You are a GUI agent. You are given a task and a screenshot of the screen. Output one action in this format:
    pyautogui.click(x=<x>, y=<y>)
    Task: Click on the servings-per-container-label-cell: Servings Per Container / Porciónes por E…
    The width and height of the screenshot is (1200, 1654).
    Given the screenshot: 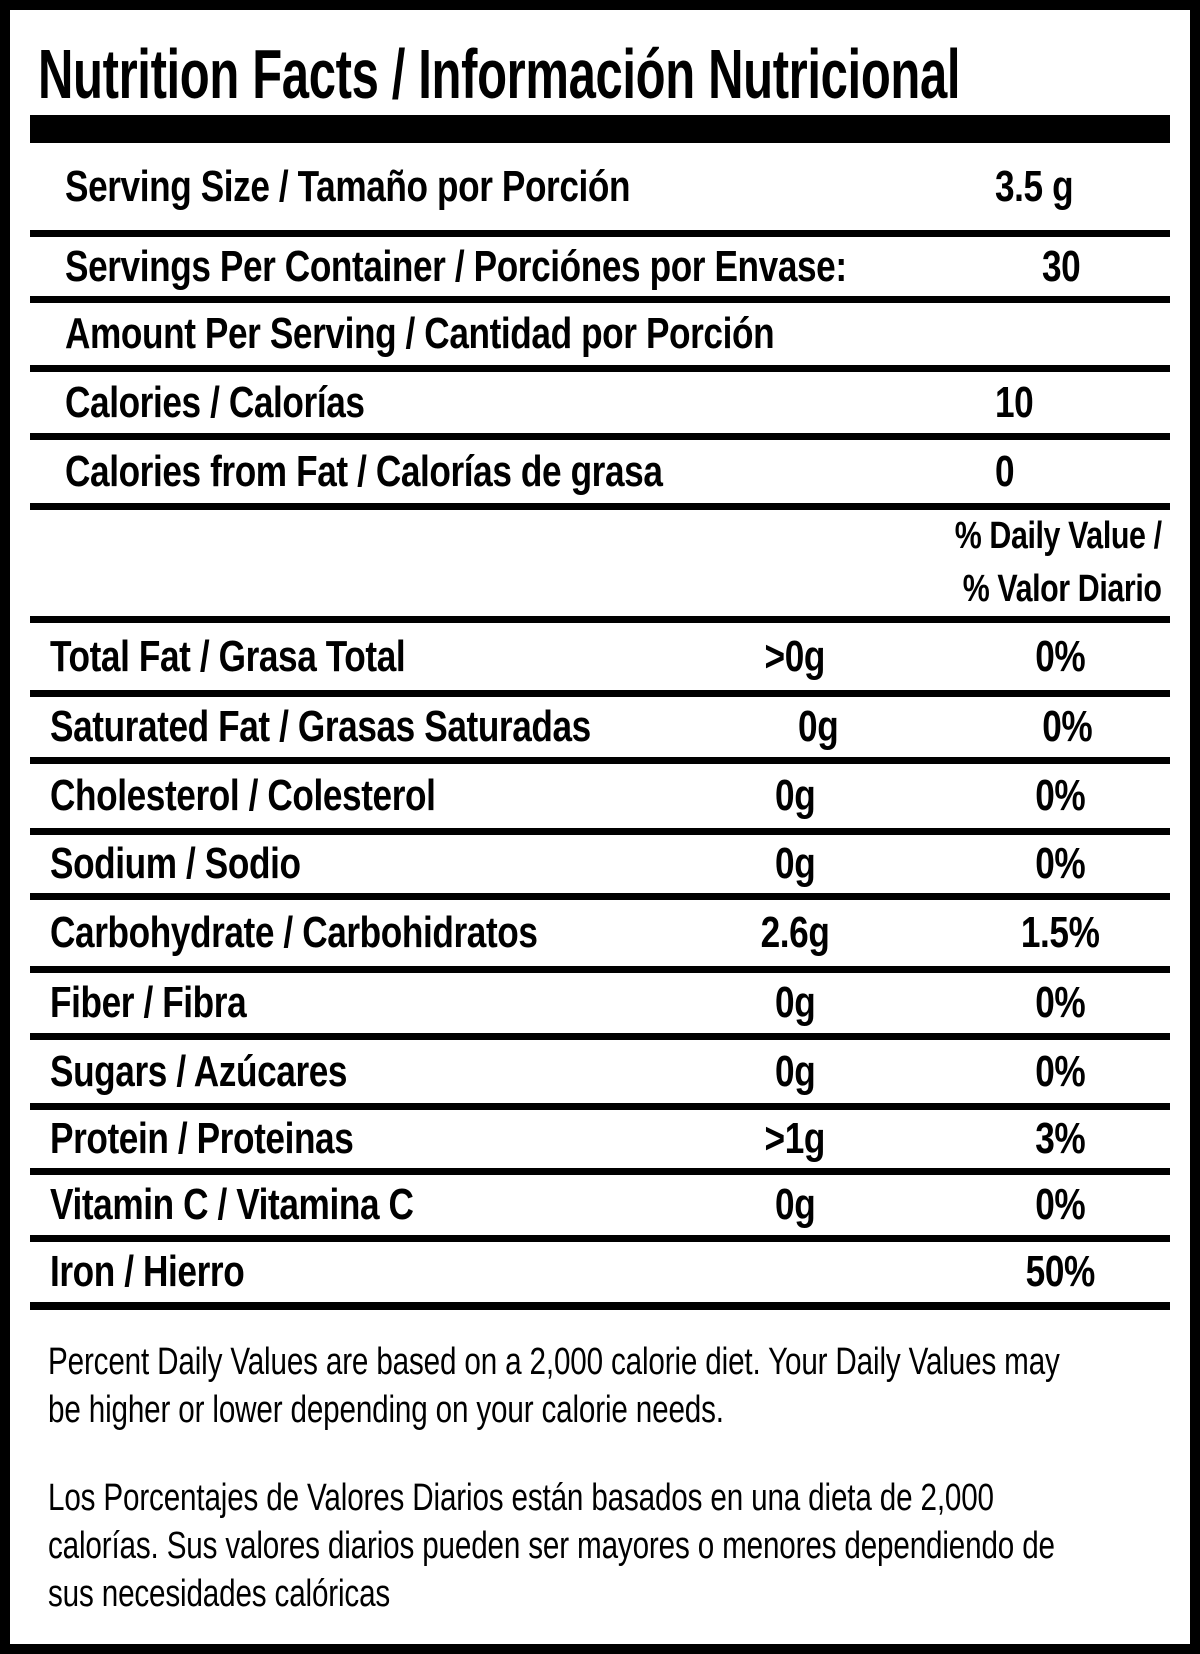 What is the action you would take?
    pyautogui.click(x=536, y=266)
    